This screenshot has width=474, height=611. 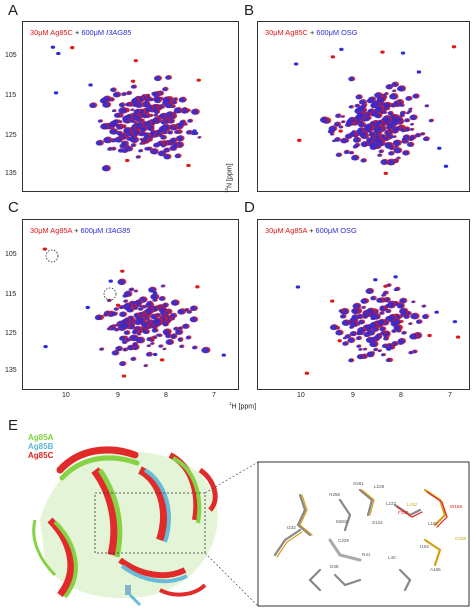 I want to click on legend-ag85b: Ag85B, so click(x=41, y=446).